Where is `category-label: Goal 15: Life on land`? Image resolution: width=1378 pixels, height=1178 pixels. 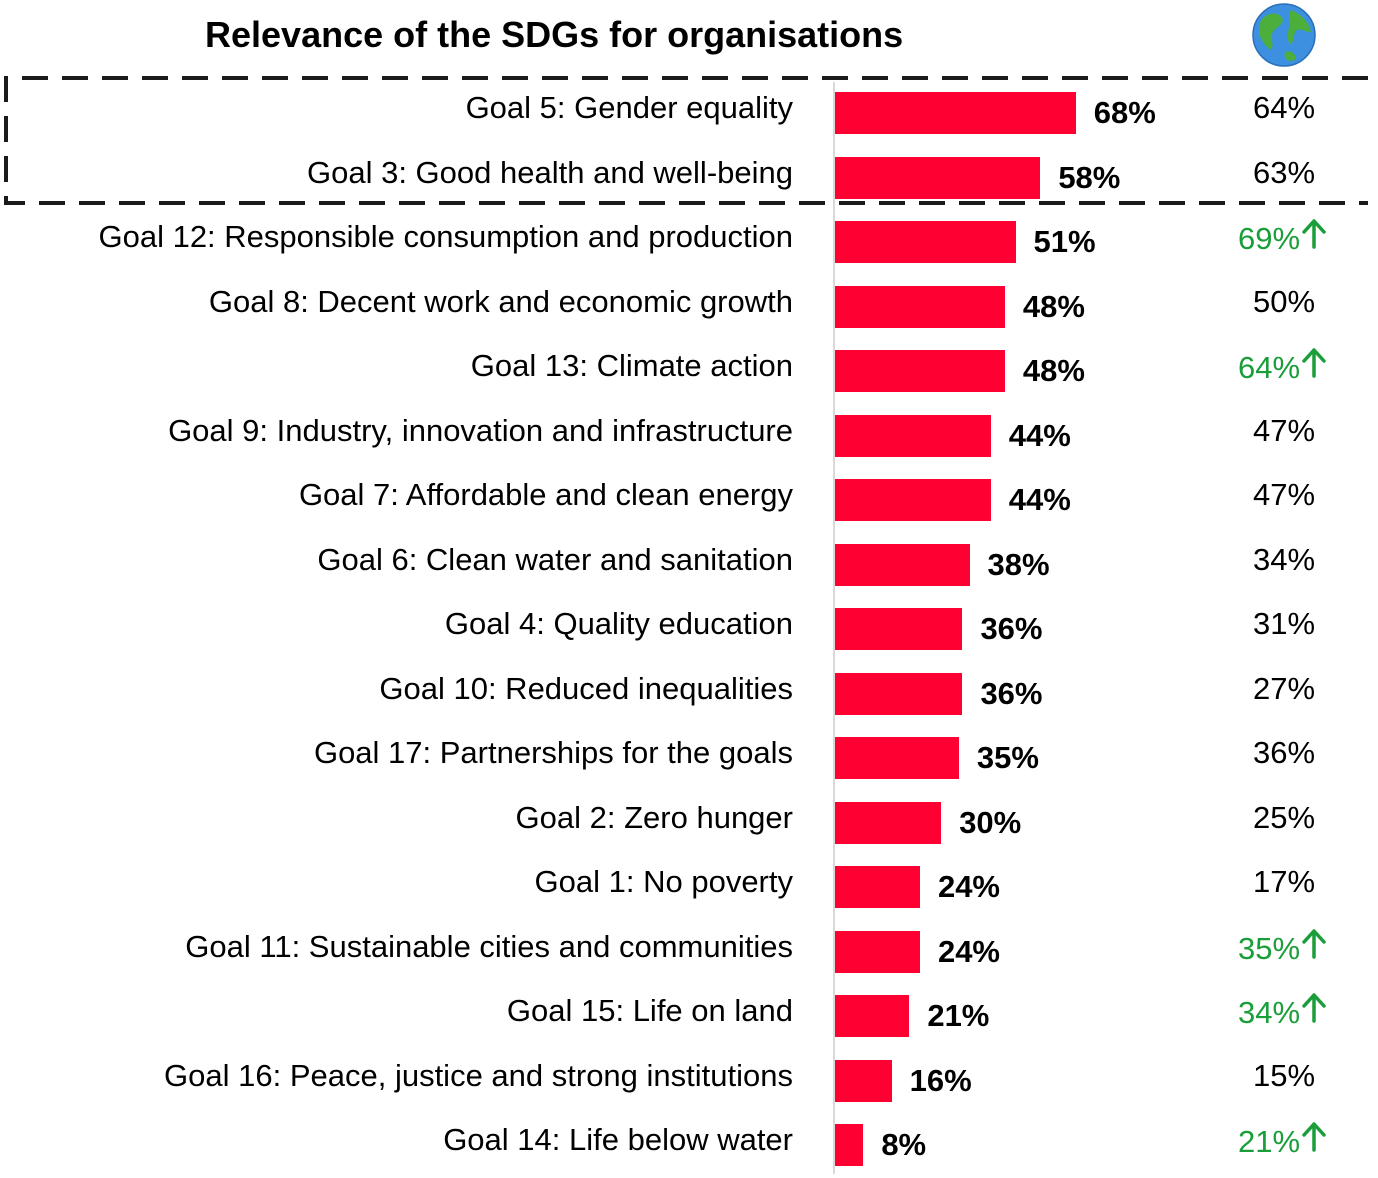 category-label: Goal 15: Life on land is located at coordinates (649, 1010).